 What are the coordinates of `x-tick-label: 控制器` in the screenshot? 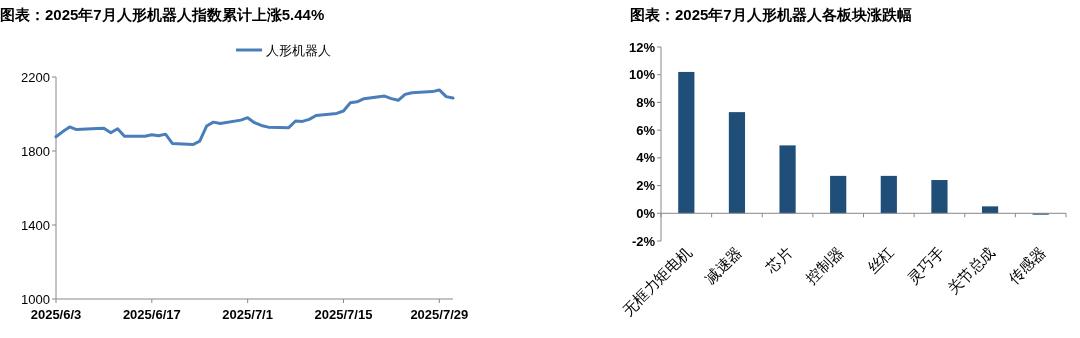 It's located at (824, 265).